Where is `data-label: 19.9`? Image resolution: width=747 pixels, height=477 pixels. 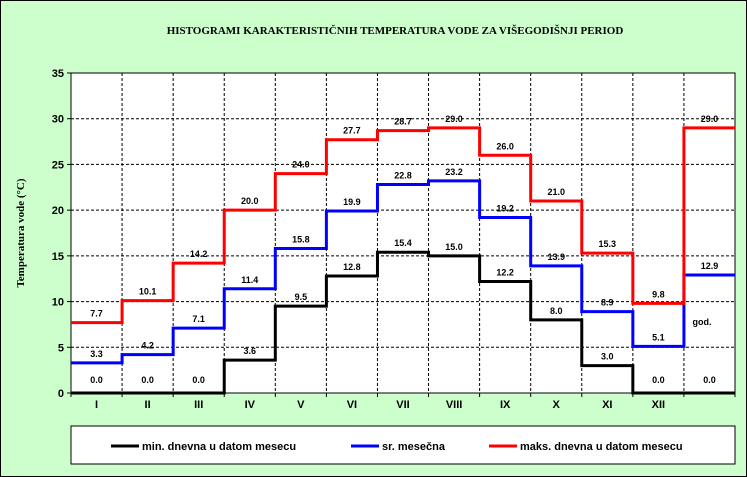 data-label: 19.9 is located at coordinates (352, 202).